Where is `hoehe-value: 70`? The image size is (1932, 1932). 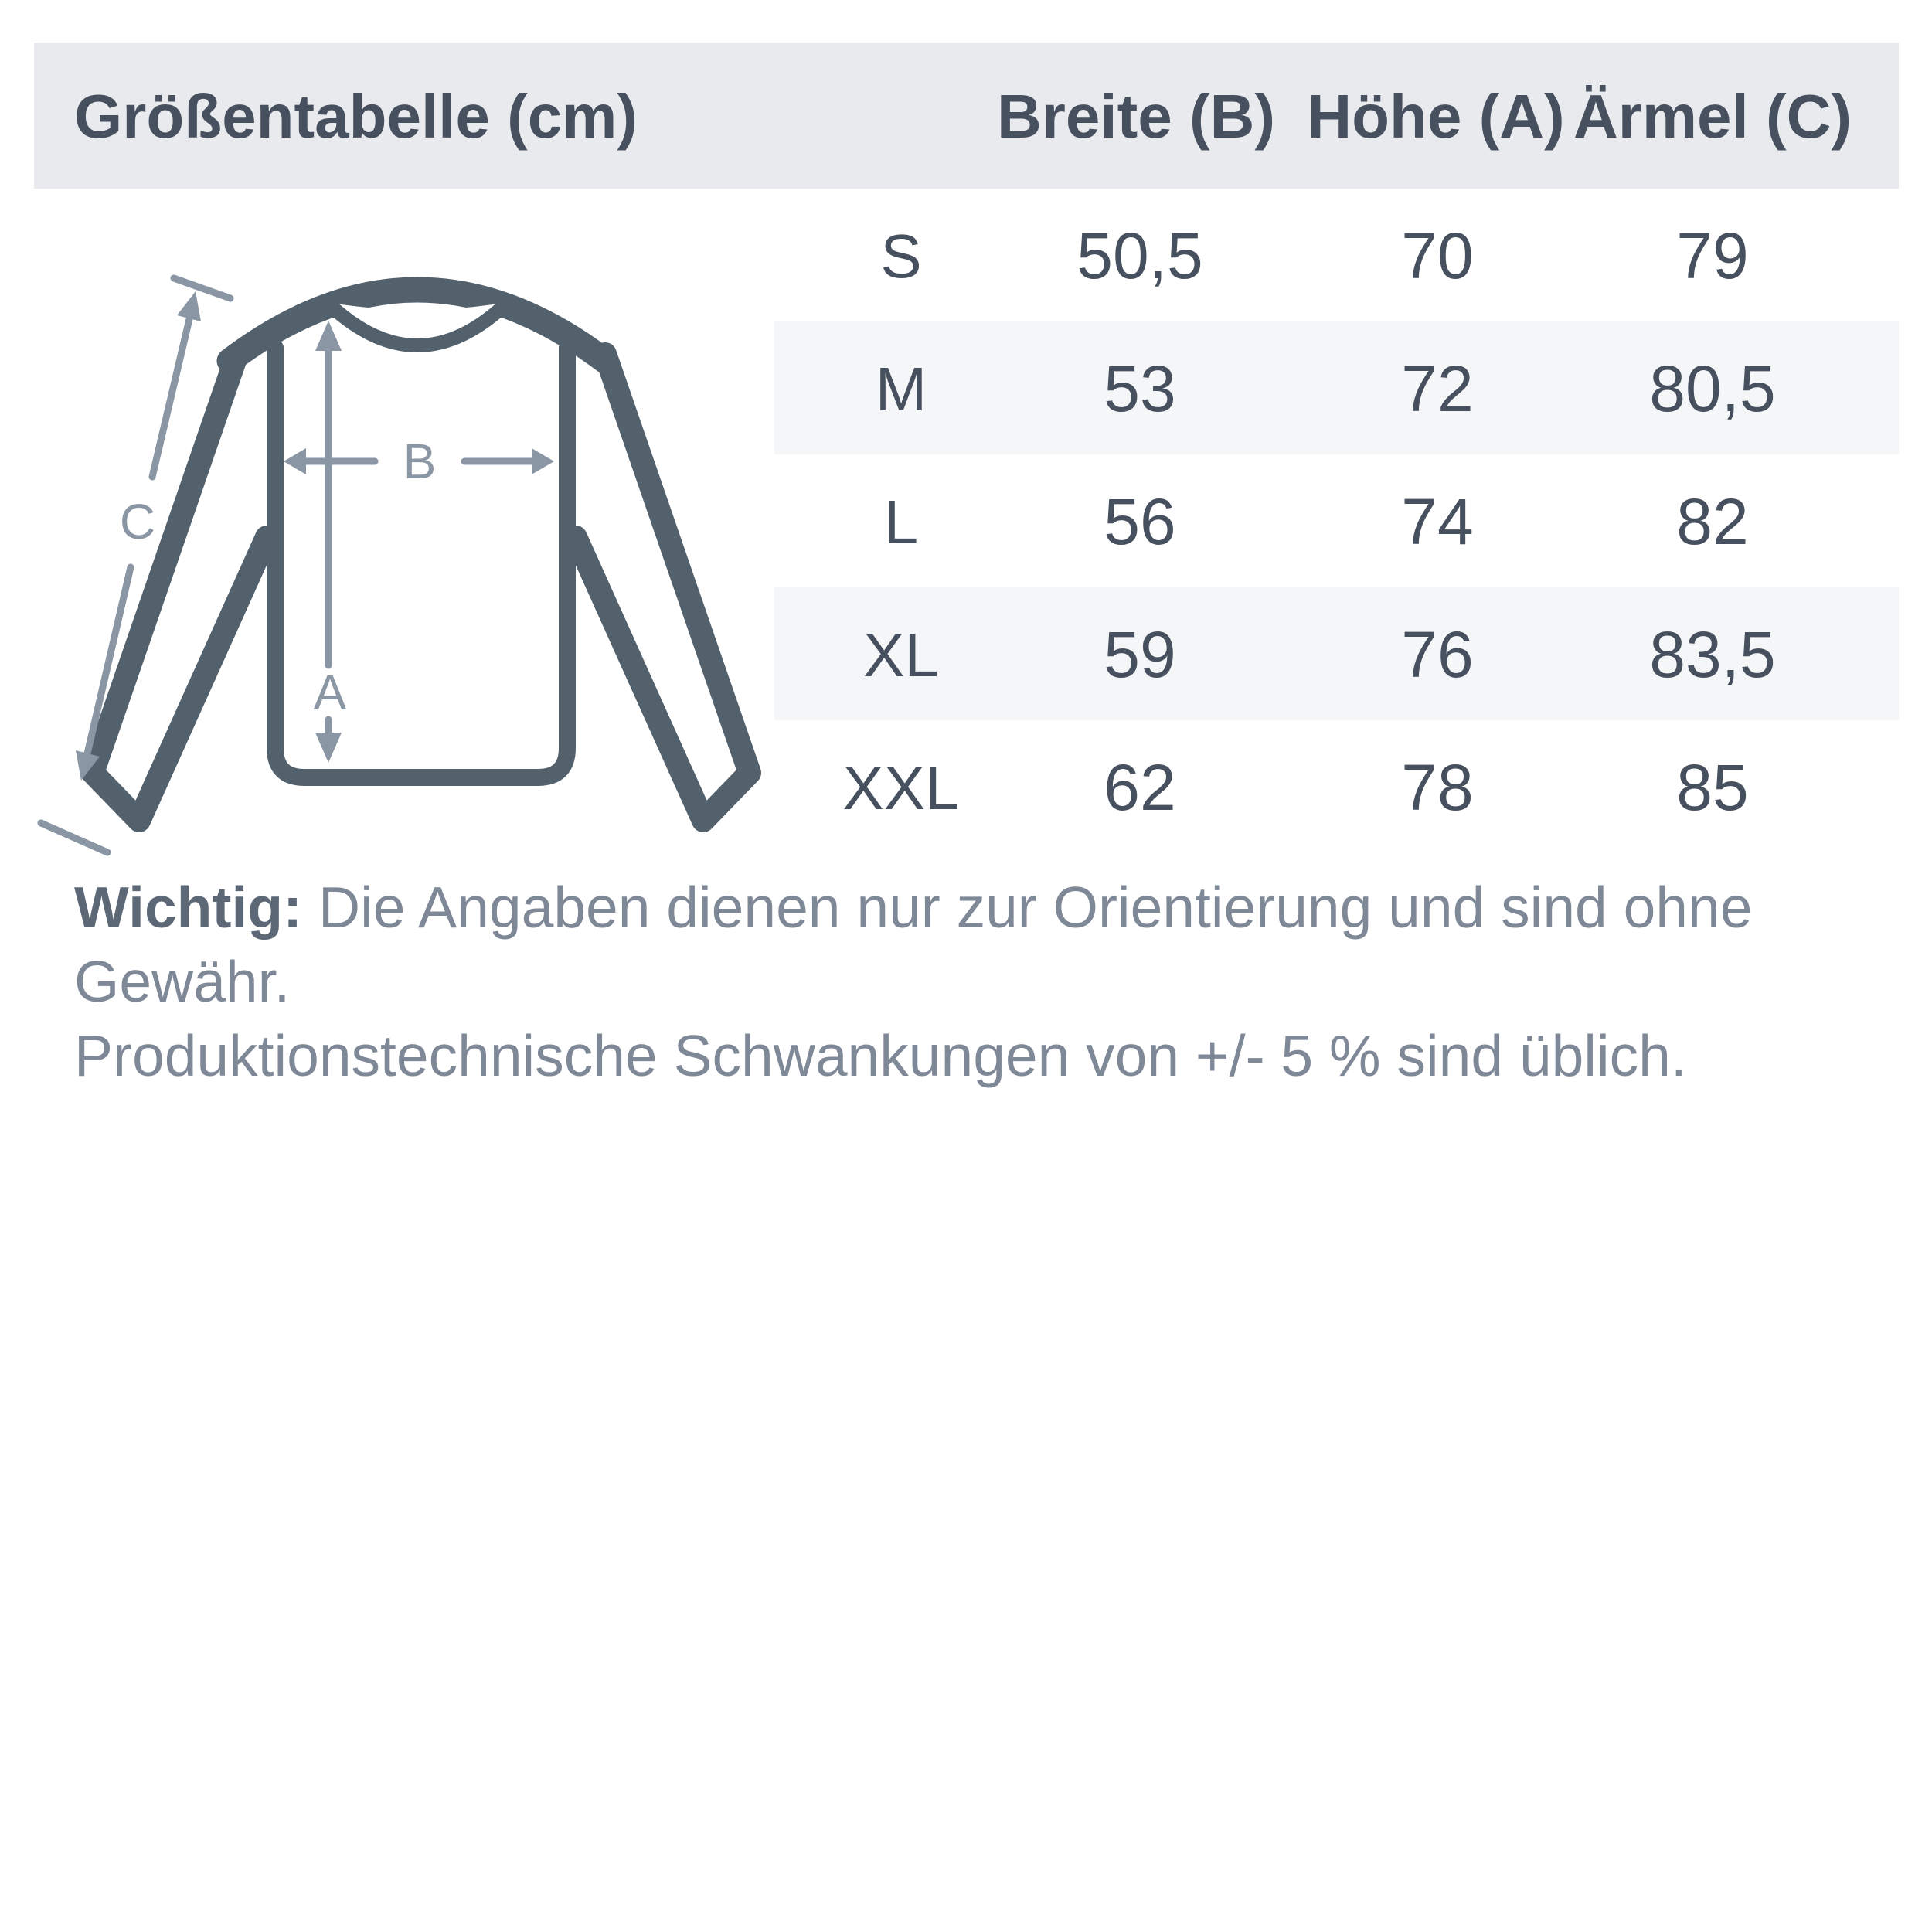 hoehe-value: 70 is located at coordinates (1438, 255).